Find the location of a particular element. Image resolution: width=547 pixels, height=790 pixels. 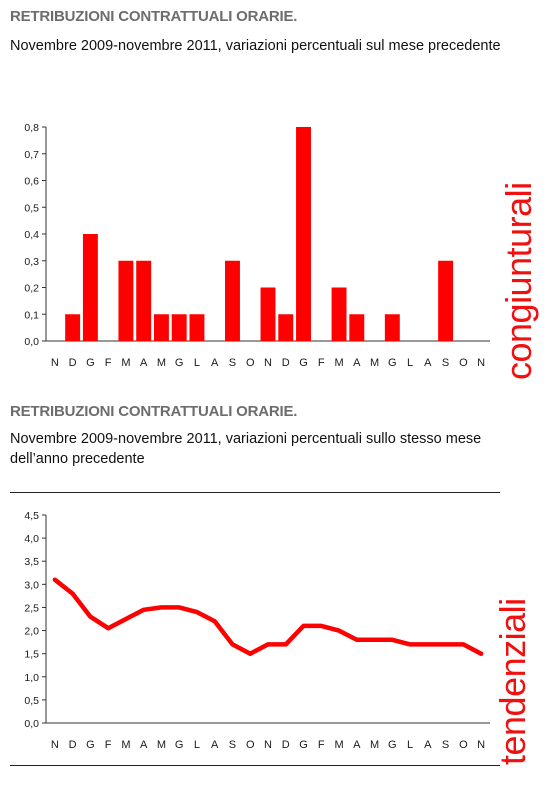

y-tick-label: 3,5 is located at coordinates (31, 562).